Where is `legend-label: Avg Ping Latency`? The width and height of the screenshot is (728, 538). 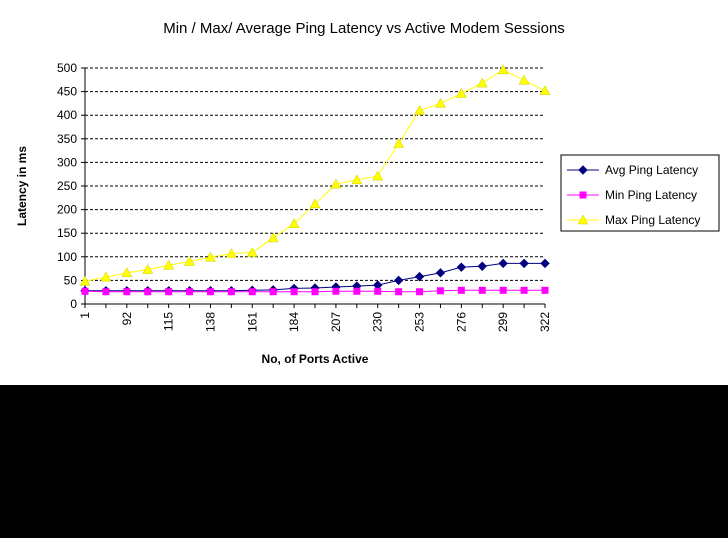 legend-label: Avg Ping Latency is located at coordinates (651, 170).